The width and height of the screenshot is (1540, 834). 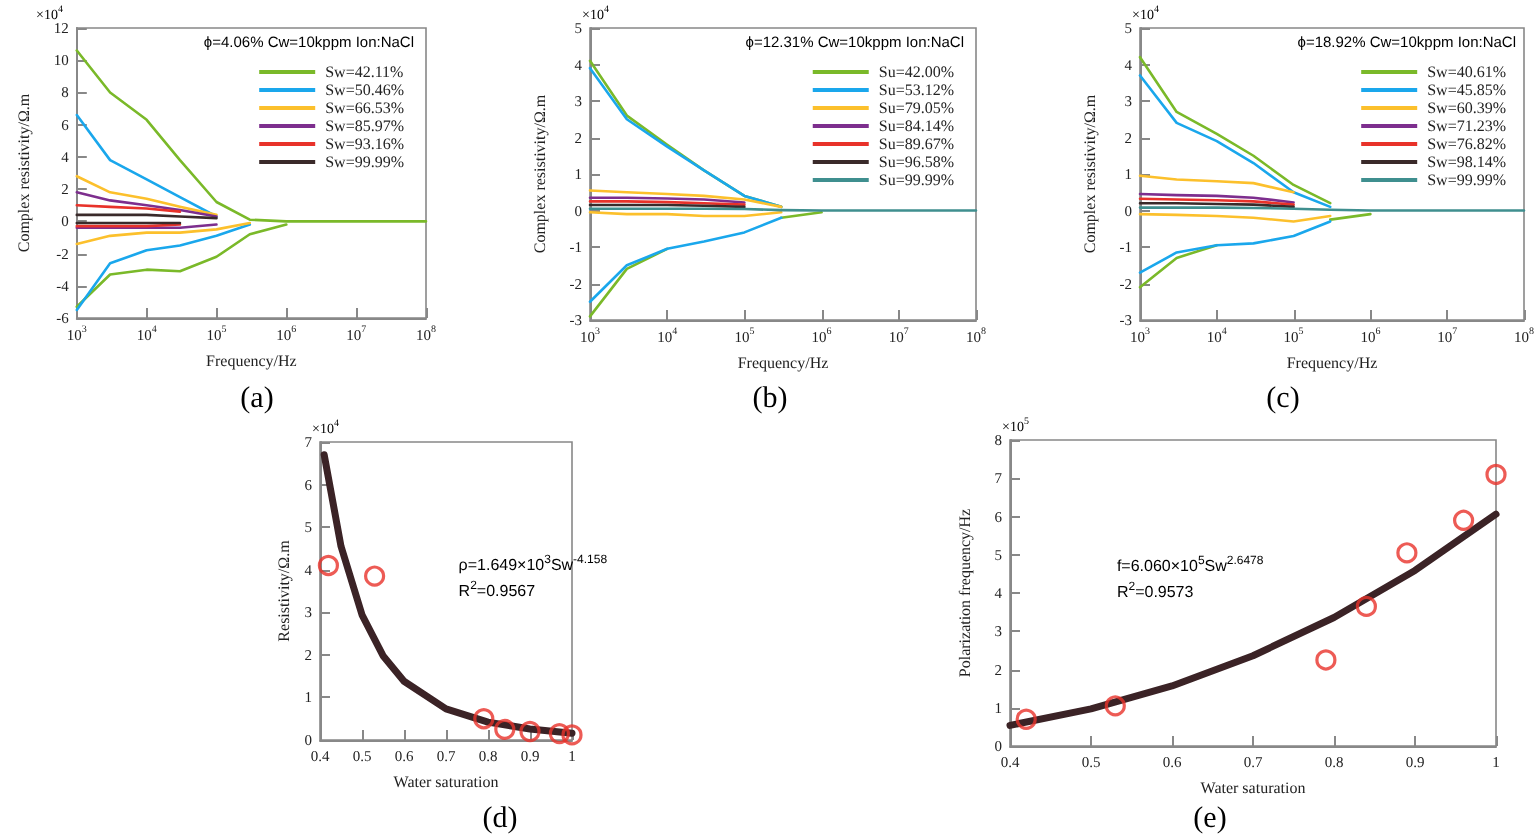 What do you see at coordinates (1467, 108) in the screenshot?
I see `legend-label: Sw=60.39%` at bounding box center [1467, 108].